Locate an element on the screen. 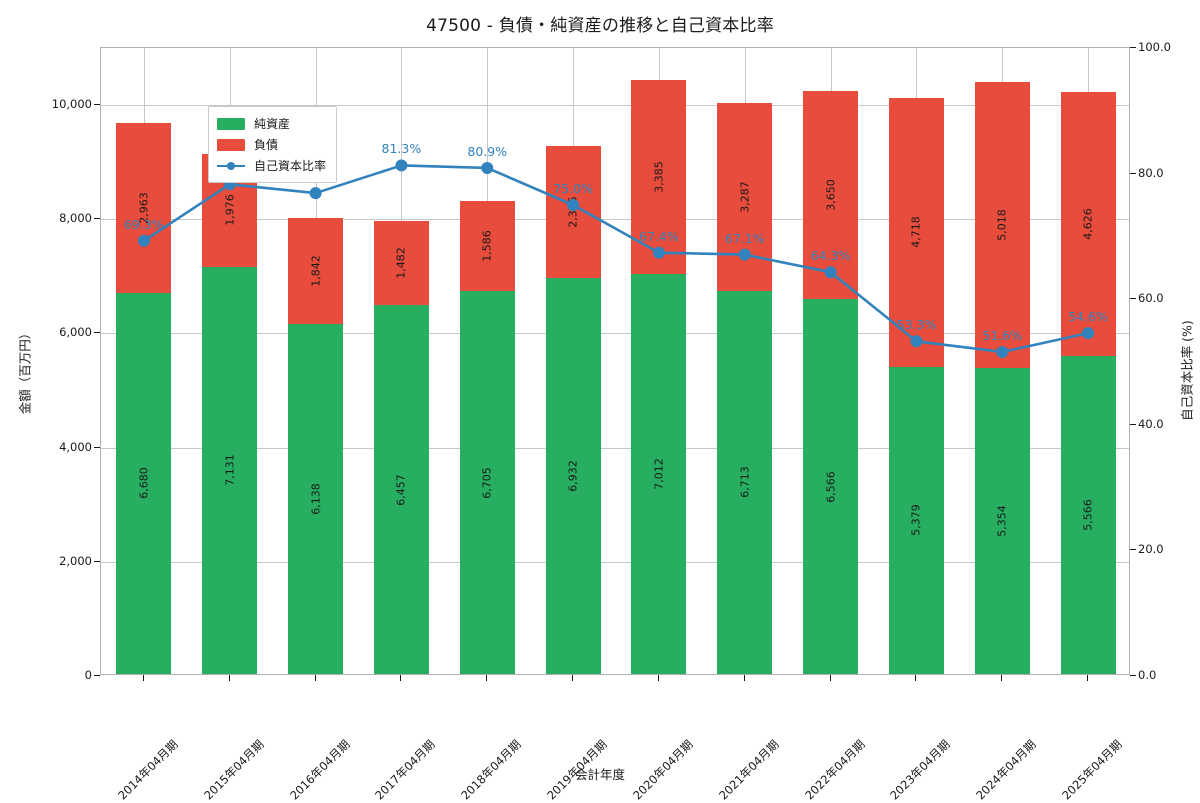 The width and height of the screenshot is (1200, 803). y-axis-left-tick-label: 8,000 is located at coordinates (75, 218).